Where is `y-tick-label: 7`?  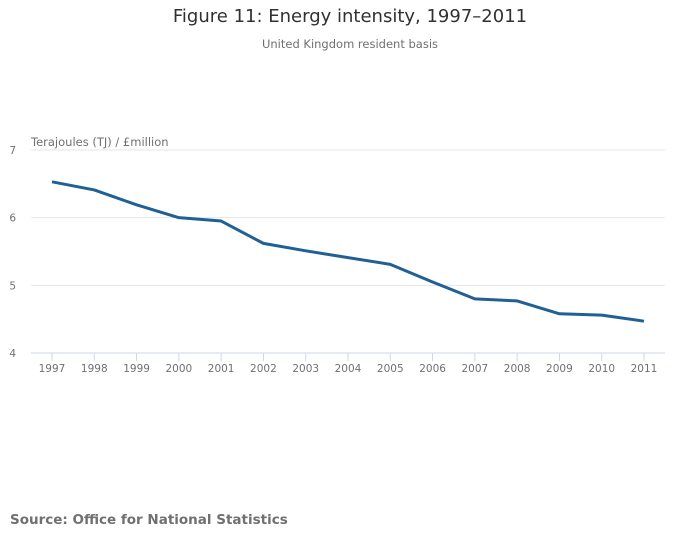 y-tick-label: 7 is located at coordinates (12, 151).